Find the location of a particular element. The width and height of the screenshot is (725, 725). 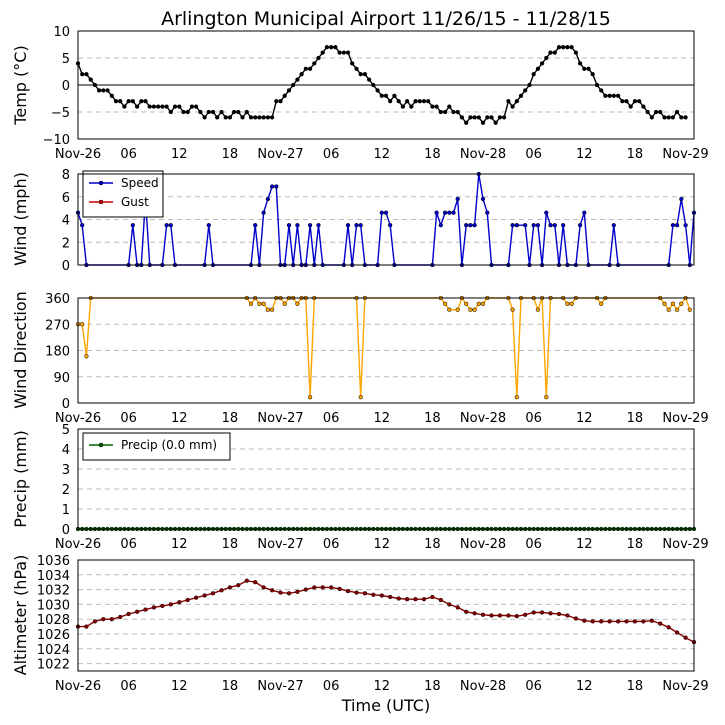

y-tick-label: 10 is located at coordinates (61, 32).